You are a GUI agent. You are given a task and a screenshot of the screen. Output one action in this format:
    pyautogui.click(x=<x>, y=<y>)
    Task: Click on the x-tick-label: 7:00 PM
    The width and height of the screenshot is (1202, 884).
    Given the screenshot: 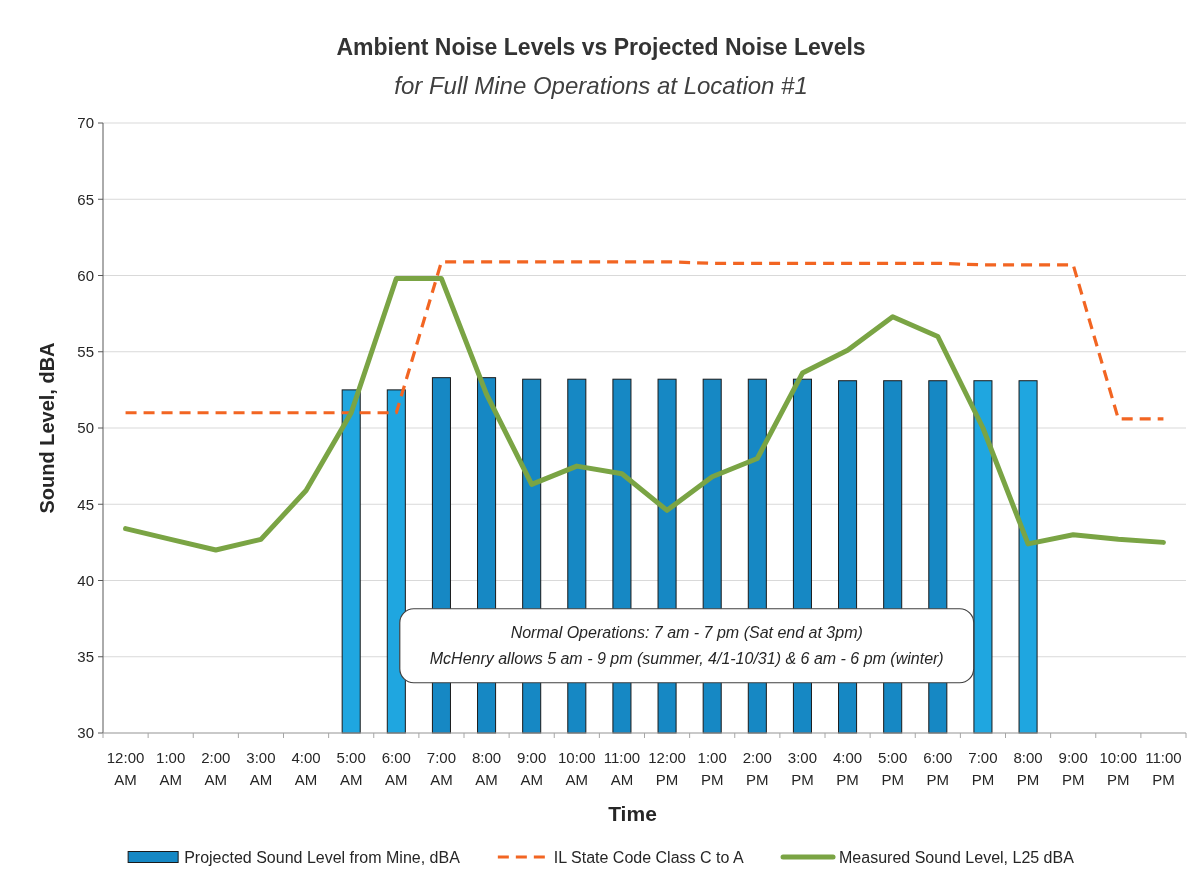 What is the action you would take?
    pyautogui.click(x=983, y=768)
    